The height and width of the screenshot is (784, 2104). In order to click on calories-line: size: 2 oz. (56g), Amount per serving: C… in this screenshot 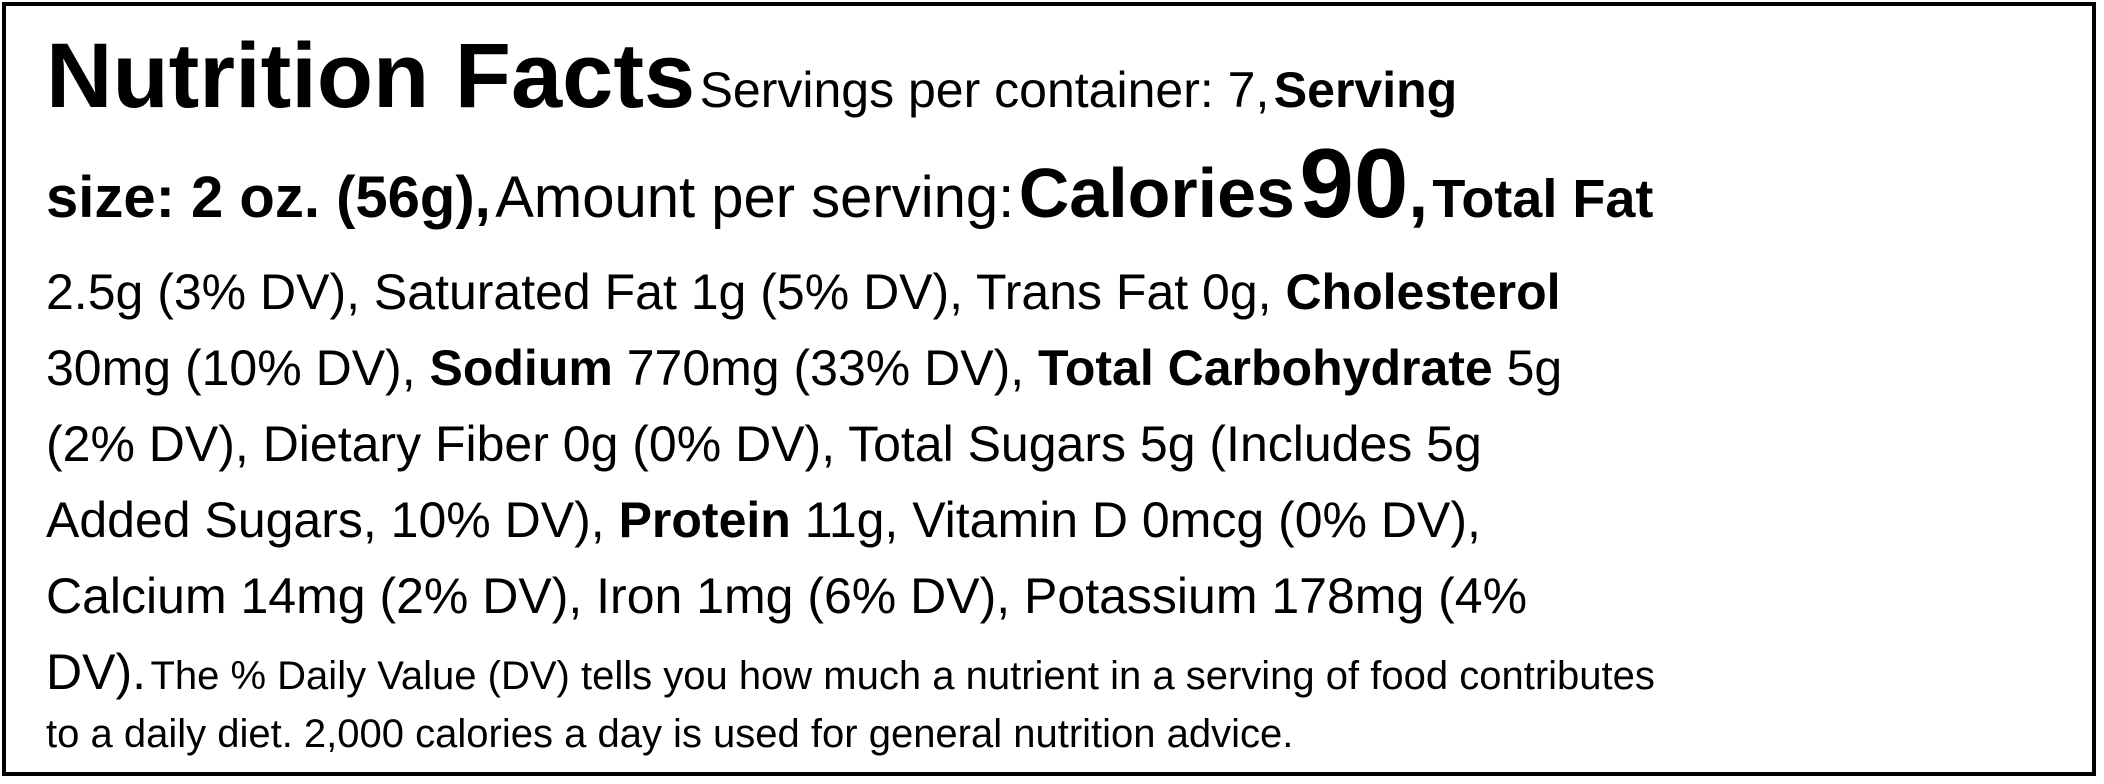, I will do `click(850, 183)`.